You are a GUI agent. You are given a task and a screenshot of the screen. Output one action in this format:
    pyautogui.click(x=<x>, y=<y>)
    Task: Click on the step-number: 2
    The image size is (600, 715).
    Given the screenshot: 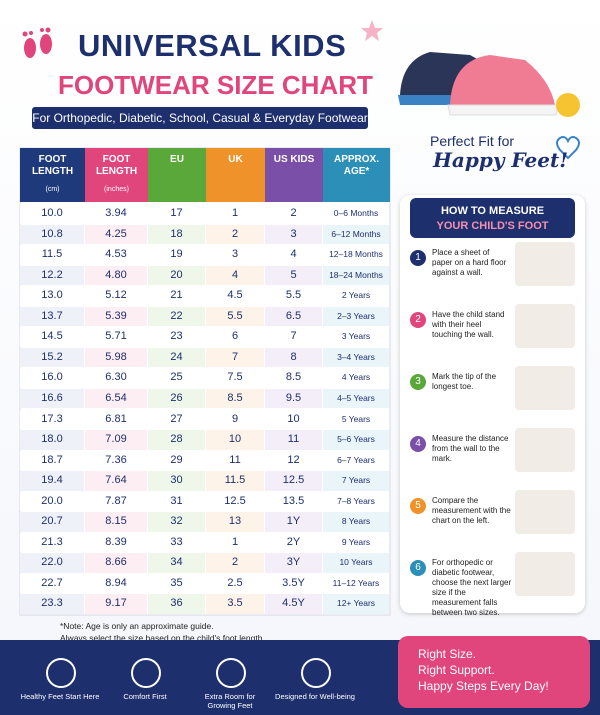 What is the action you would take?
    pyautogui.click(x=418, y=320)
    